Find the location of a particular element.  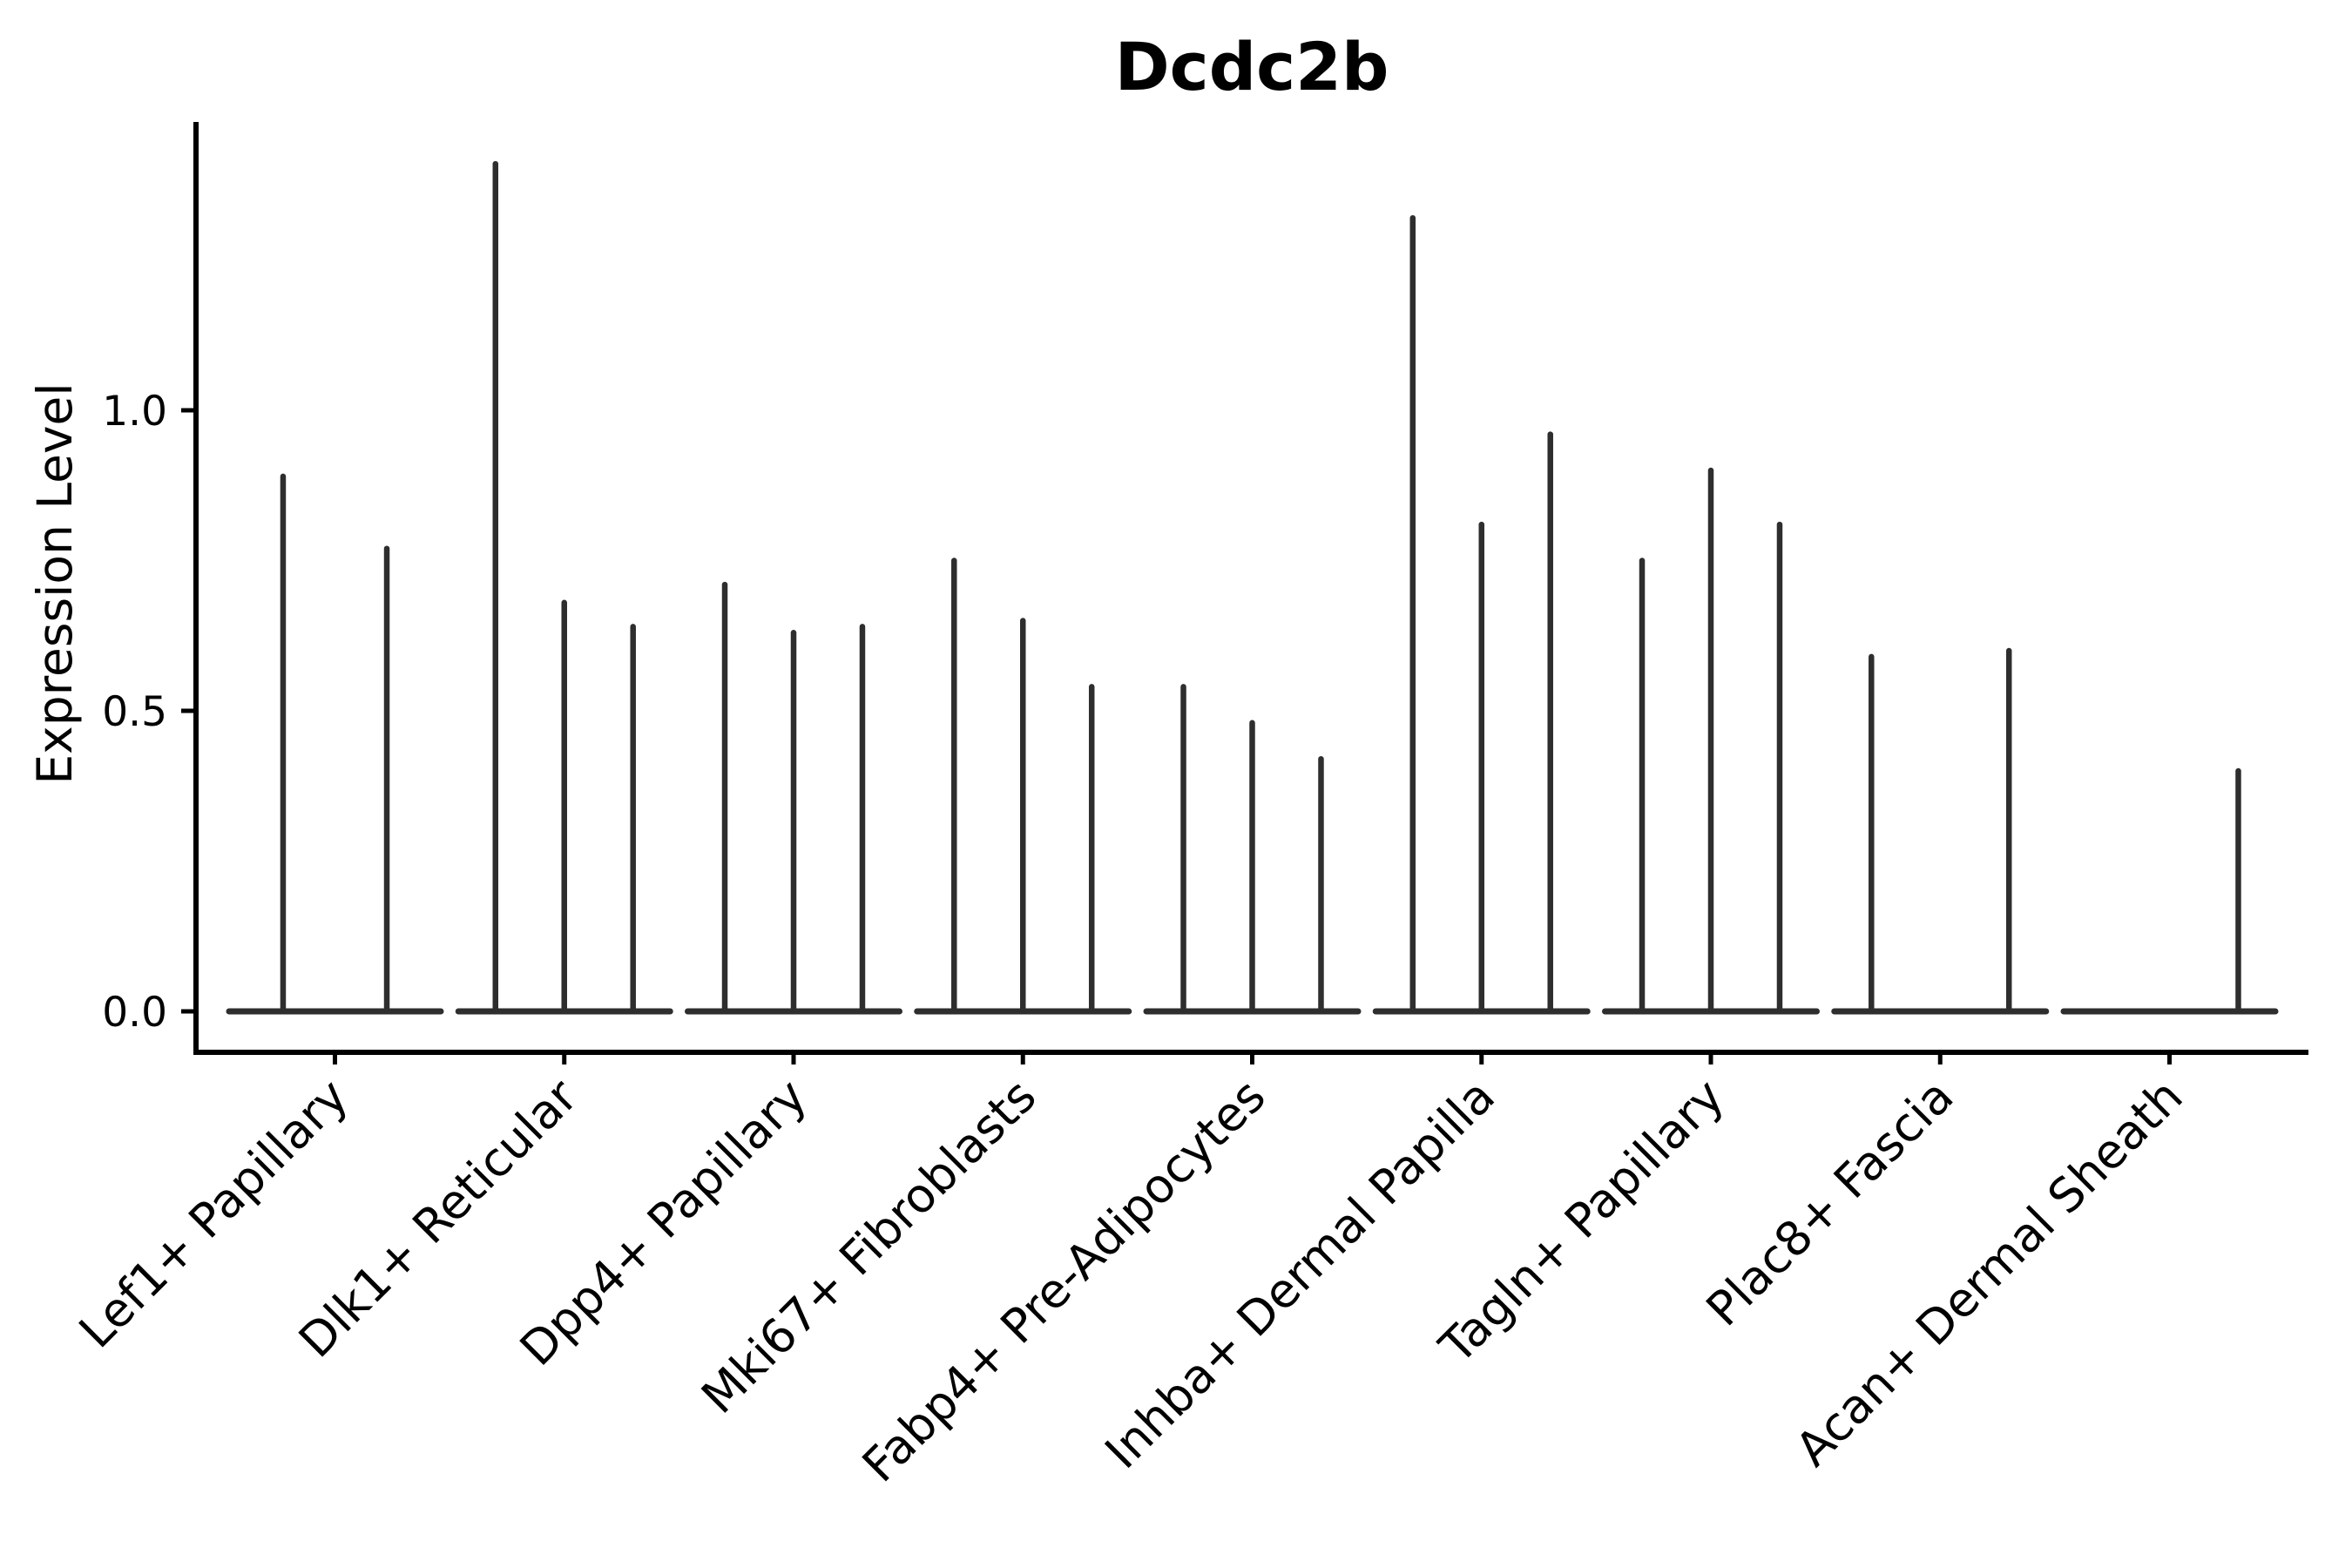

x-tick-label: Plac8+ Fascia is located at coordinates (1830, 1203).